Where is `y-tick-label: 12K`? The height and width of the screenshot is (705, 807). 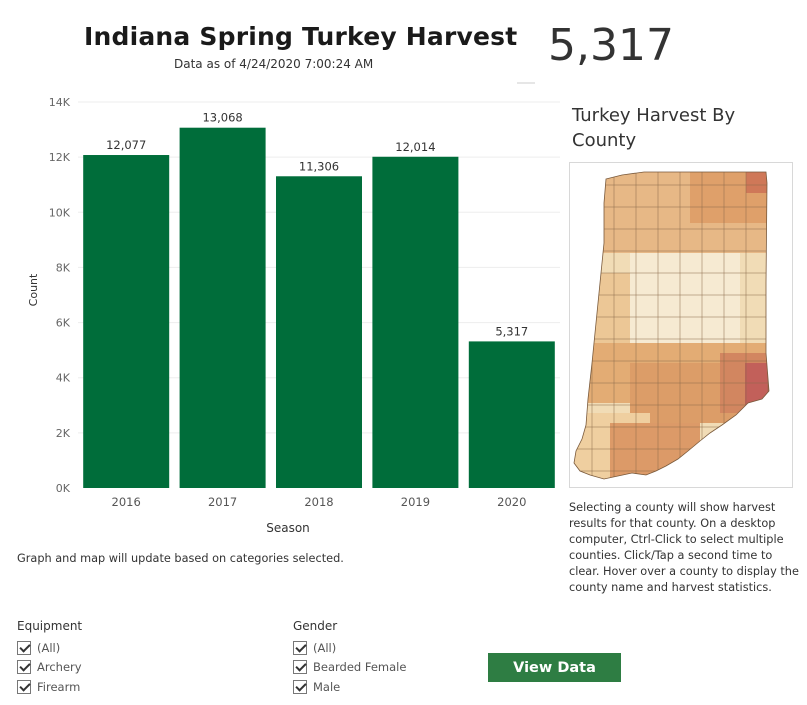 y-tick-label: 12K is located at coordinates (60, 157).